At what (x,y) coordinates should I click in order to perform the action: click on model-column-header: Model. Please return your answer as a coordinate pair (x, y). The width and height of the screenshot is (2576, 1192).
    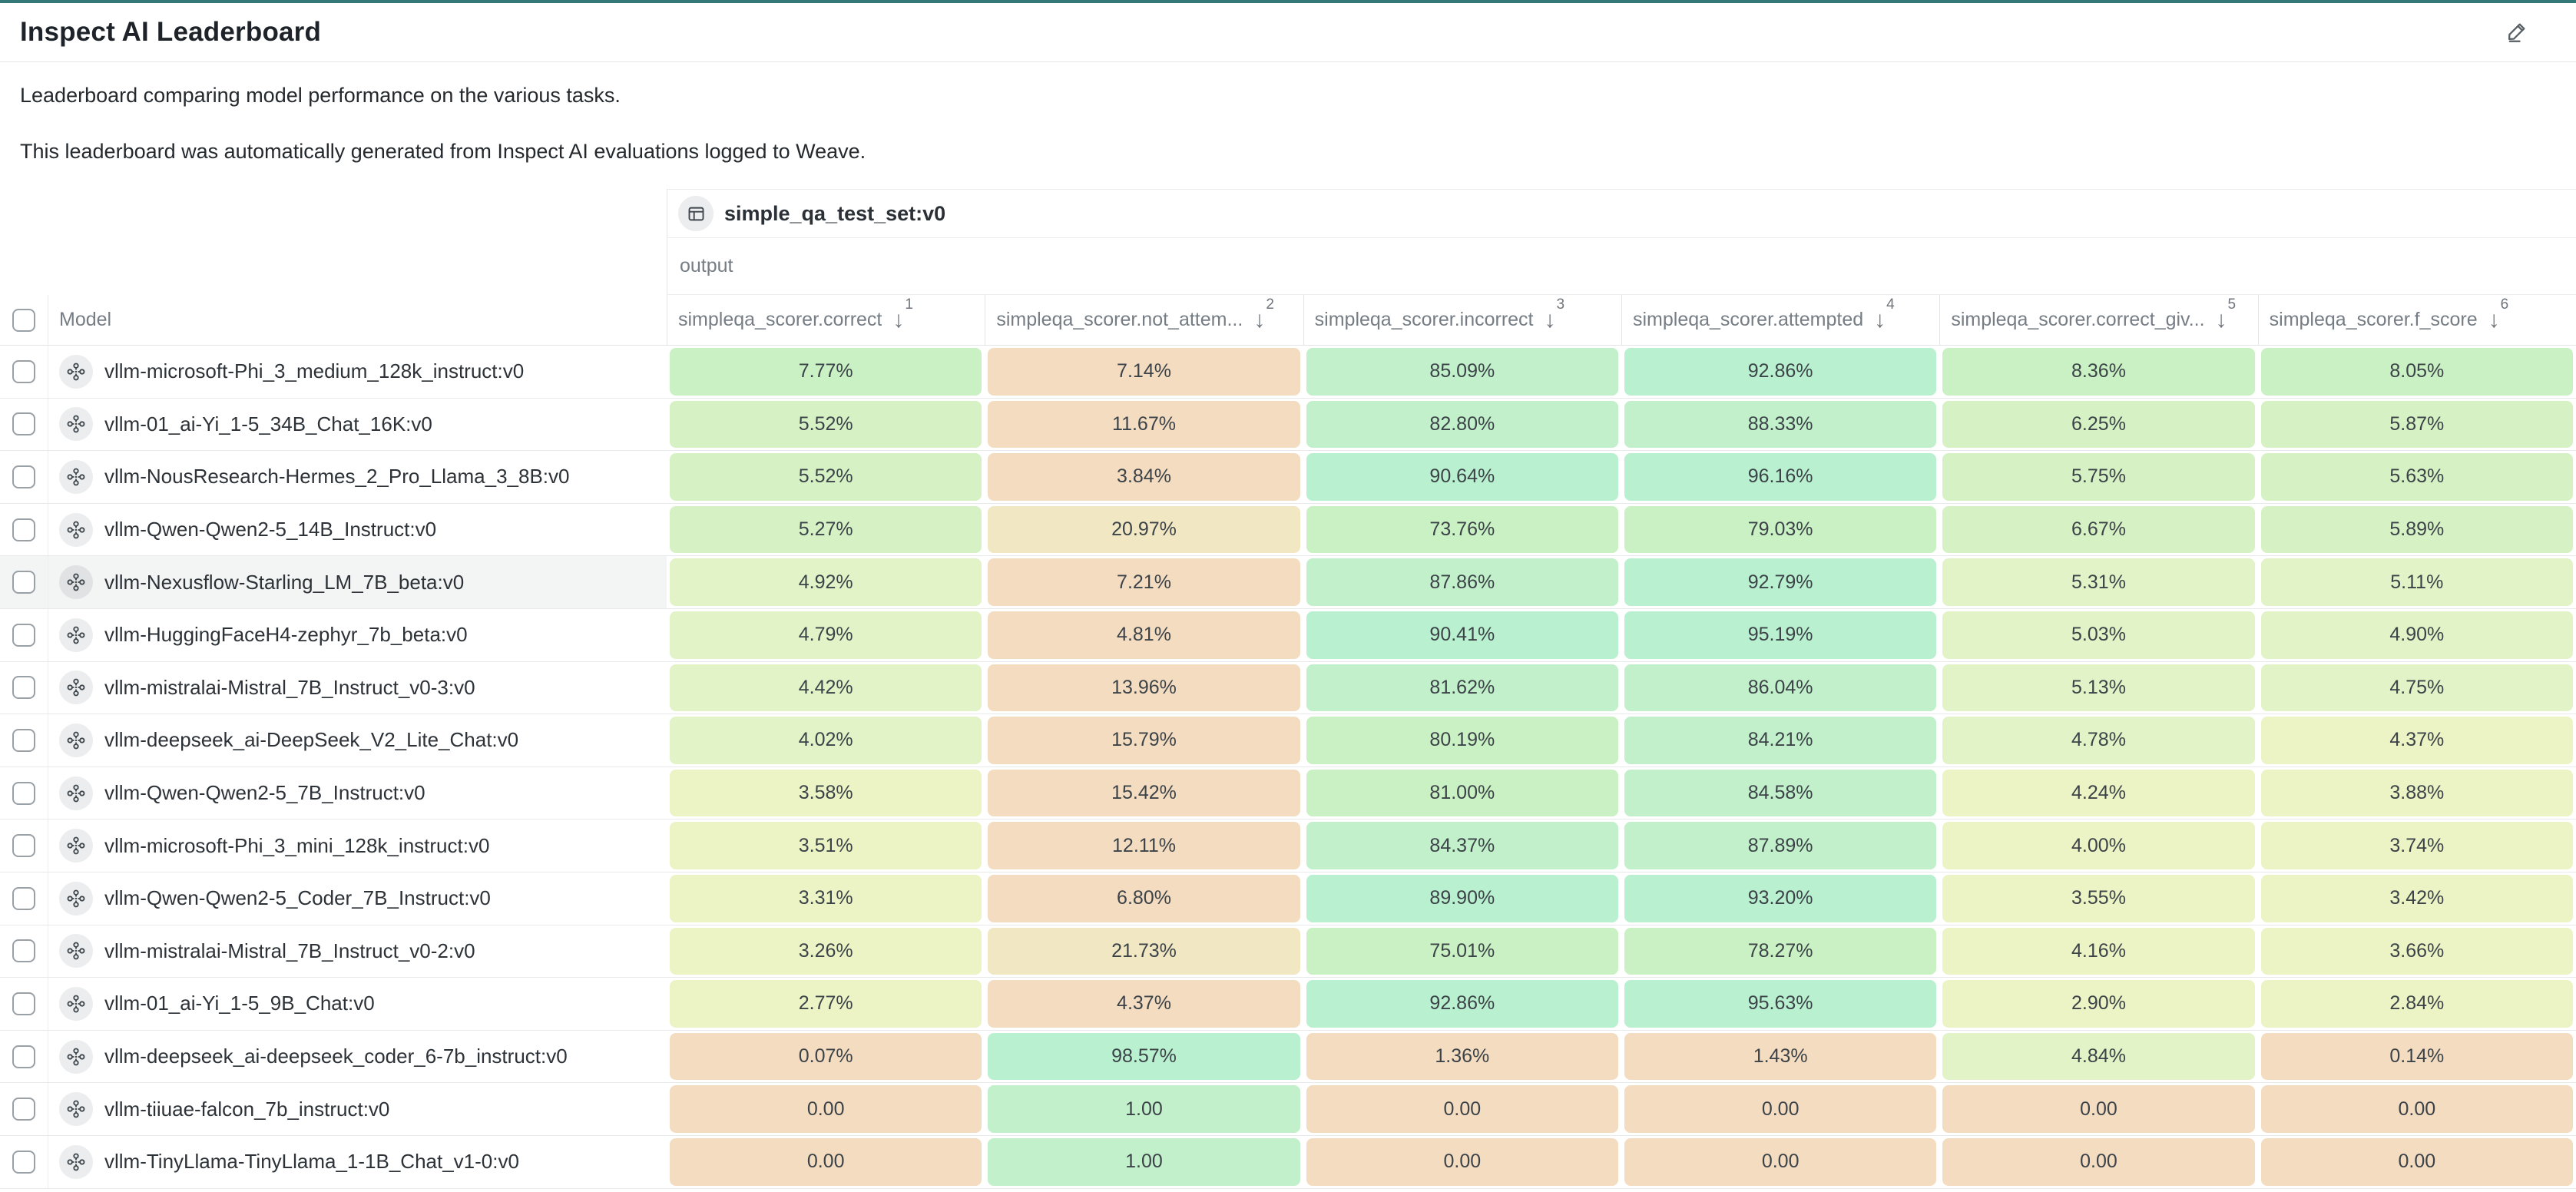
    Looking at the image, I should click on (357, 320).